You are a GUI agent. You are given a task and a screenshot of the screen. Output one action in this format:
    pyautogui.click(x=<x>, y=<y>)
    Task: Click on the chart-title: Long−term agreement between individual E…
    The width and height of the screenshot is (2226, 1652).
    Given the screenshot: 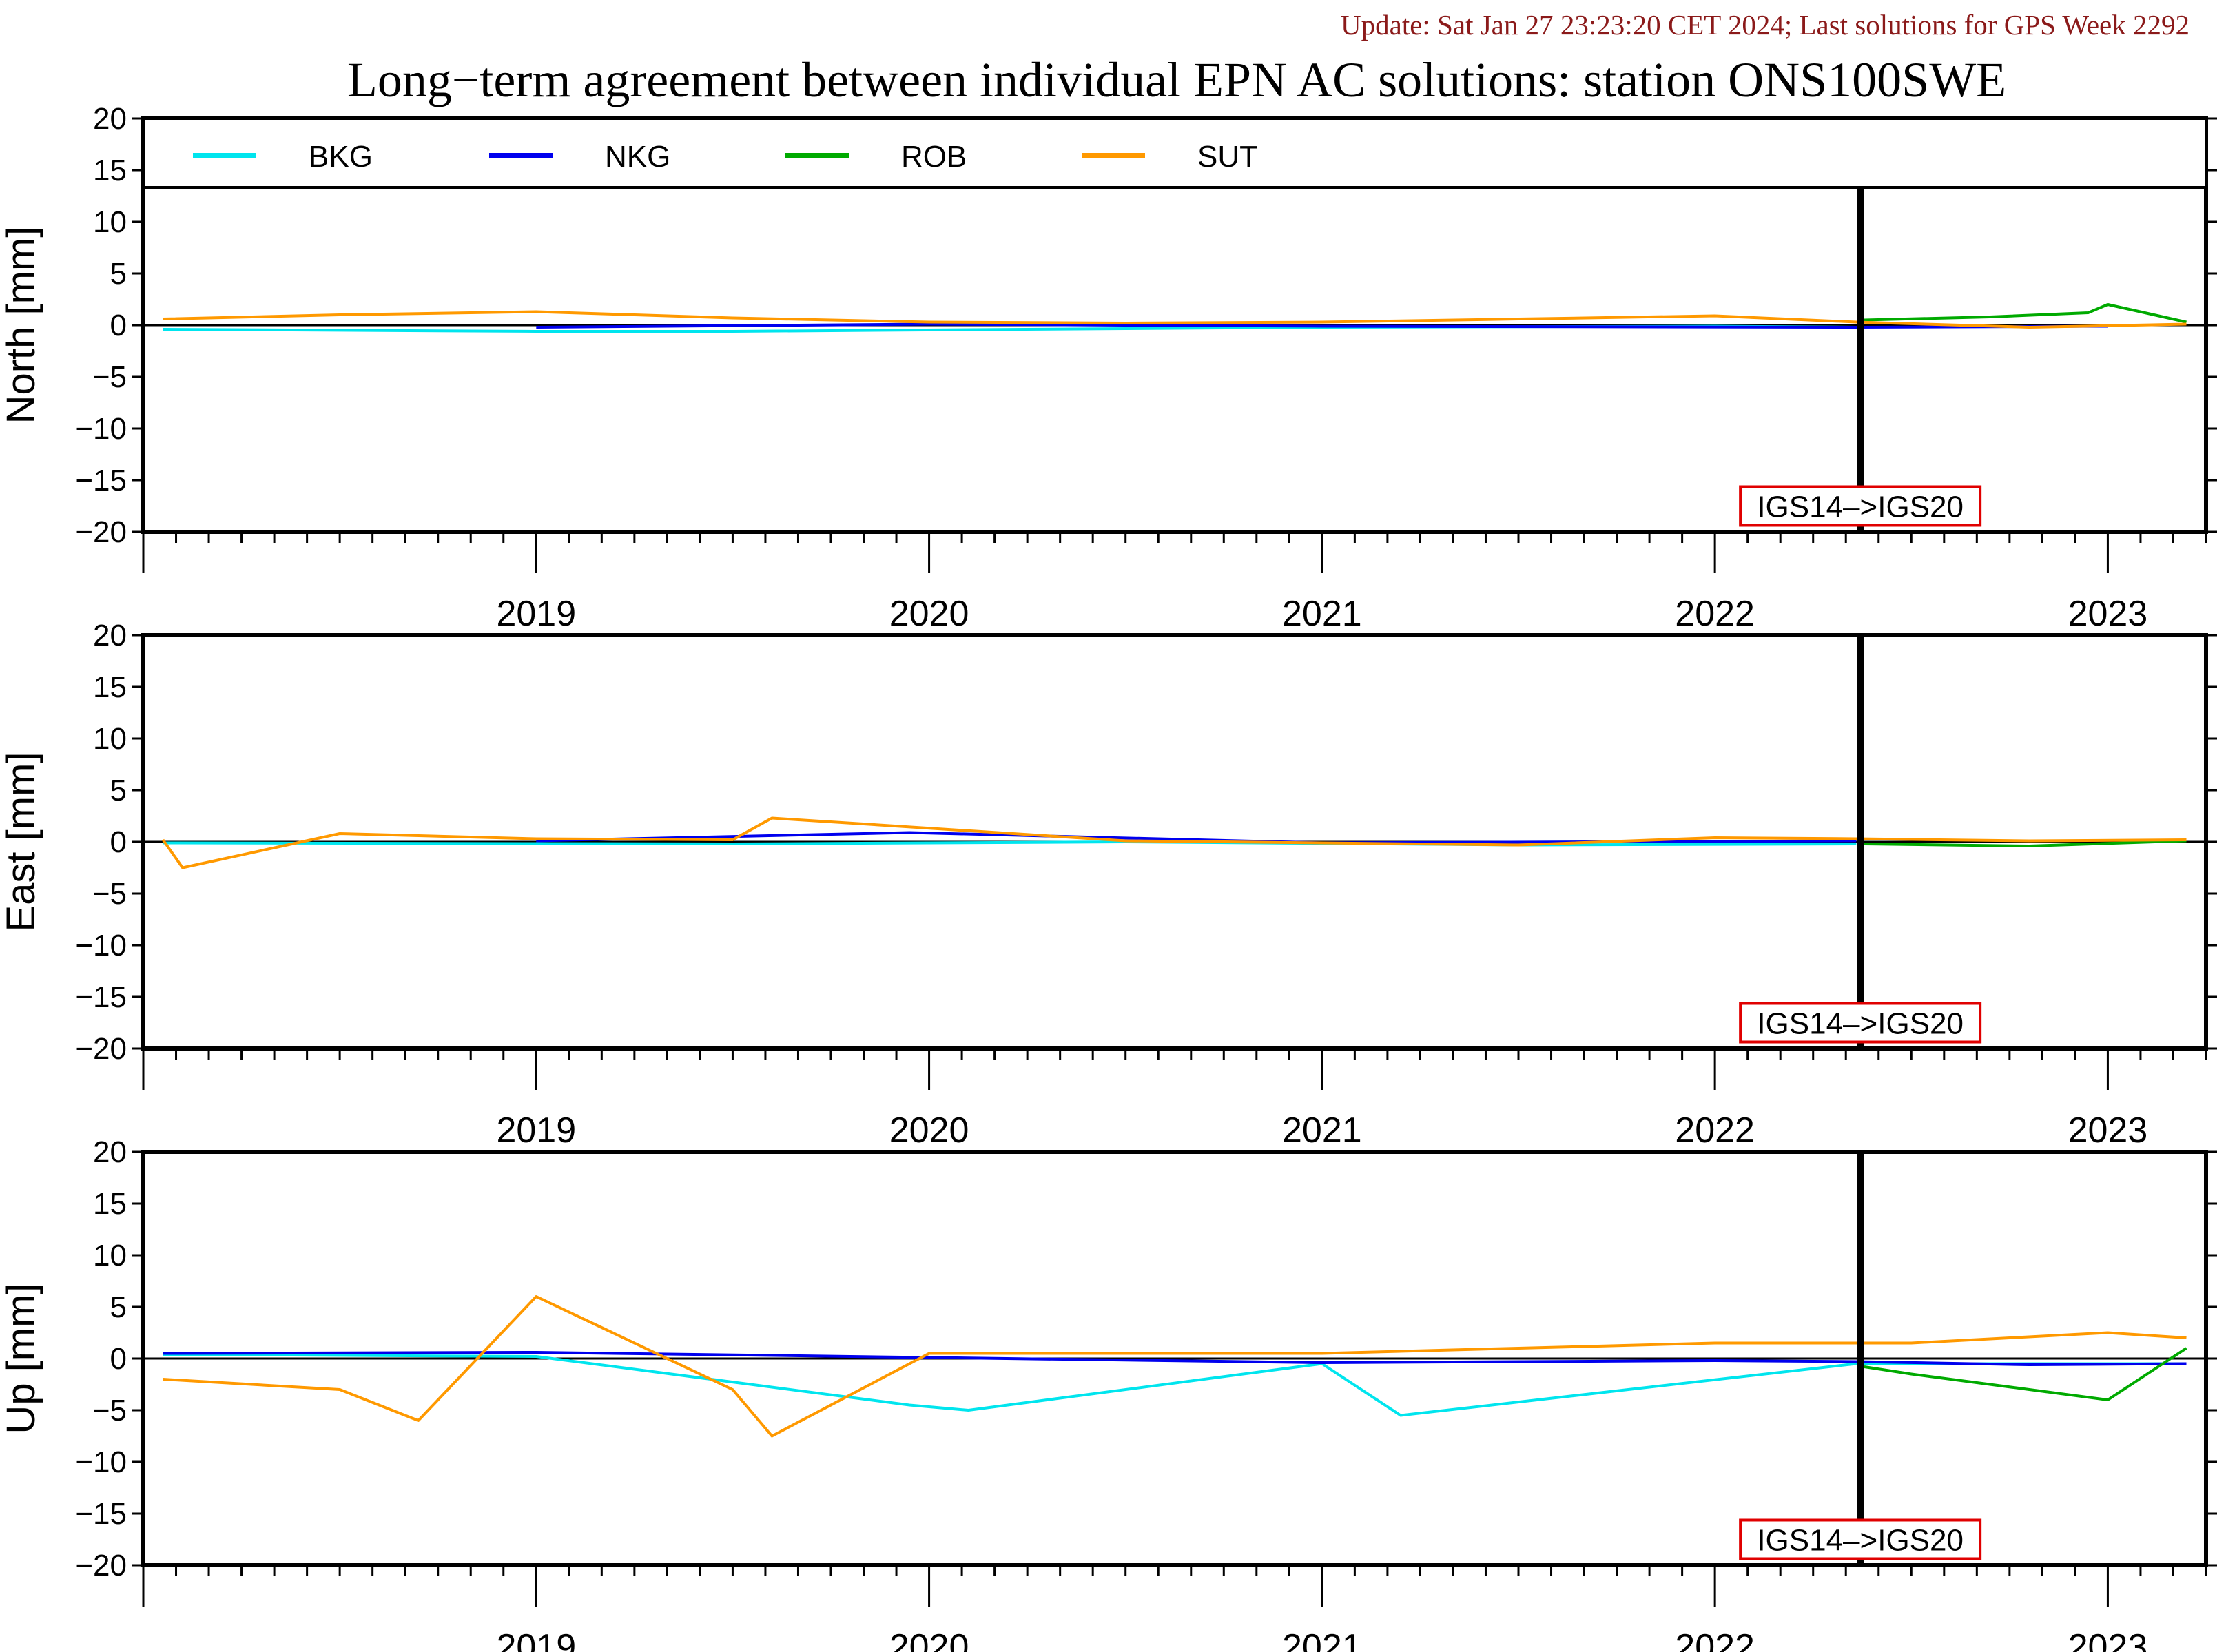 What is the action you would take?
    pyautogui.click(x=1176, y=79)
    